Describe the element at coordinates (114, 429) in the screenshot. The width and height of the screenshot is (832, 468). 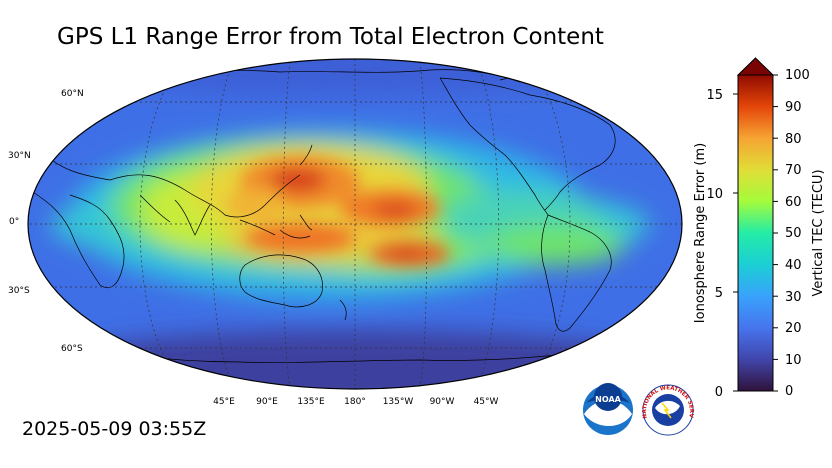
I see `timestamp: 2025-05-09 03:55Z` at that location.